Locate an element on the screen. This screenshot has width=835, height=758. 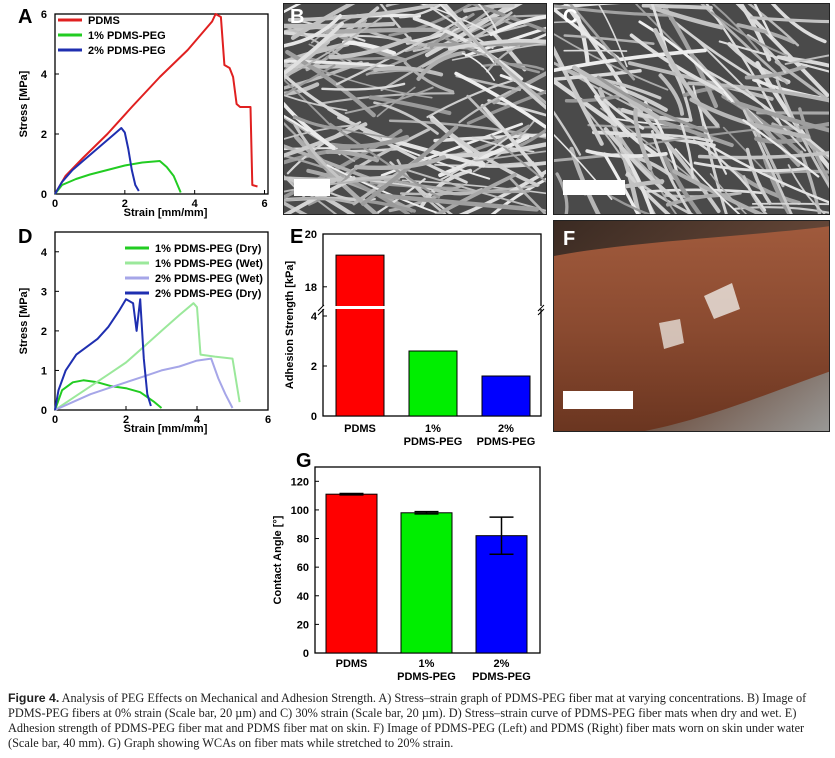
plot-frame is located at coordinates (161, 321).